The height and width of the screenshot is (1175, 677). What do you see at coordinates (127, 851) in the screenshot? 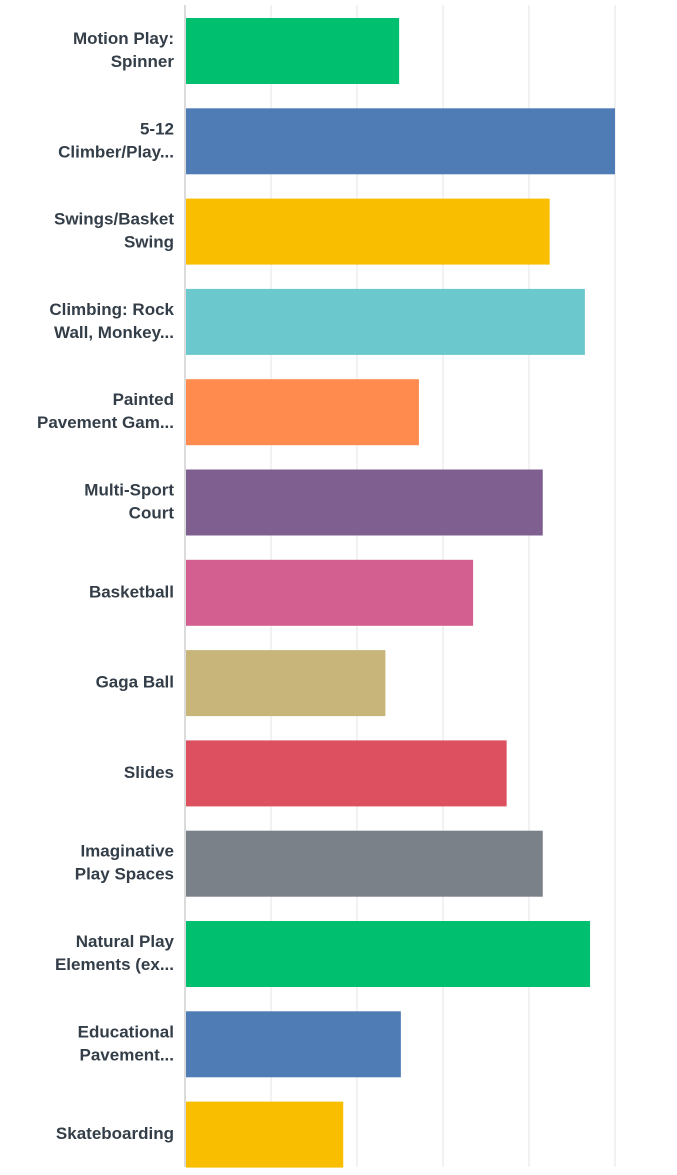
I see `category-label-line: Imaginative` at bounding box center [127, 851].